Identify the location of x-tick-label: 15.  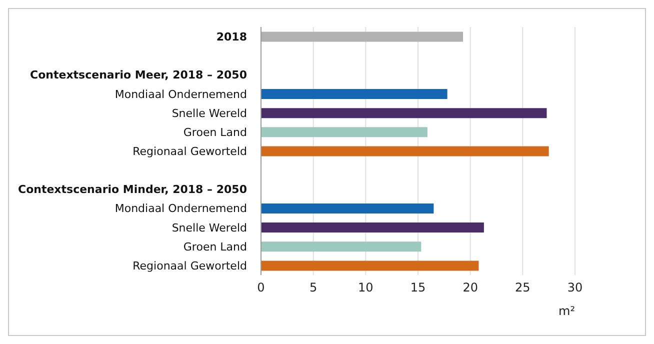
(418, 287).